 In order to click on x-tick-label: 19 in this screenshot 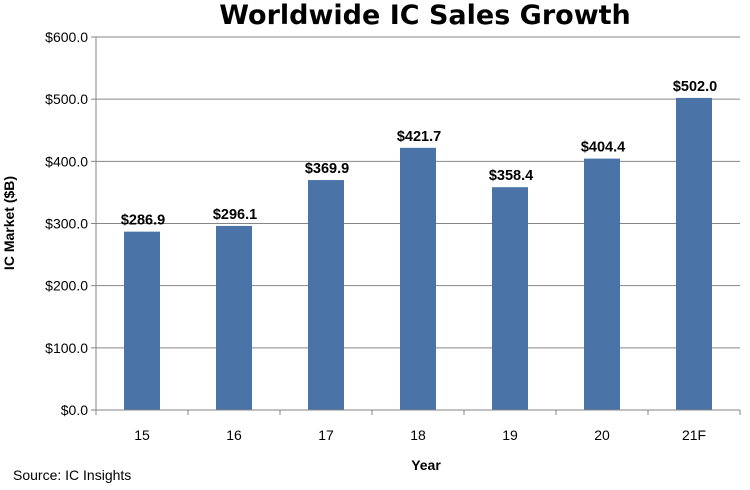, I will do `click(510, 435)`.